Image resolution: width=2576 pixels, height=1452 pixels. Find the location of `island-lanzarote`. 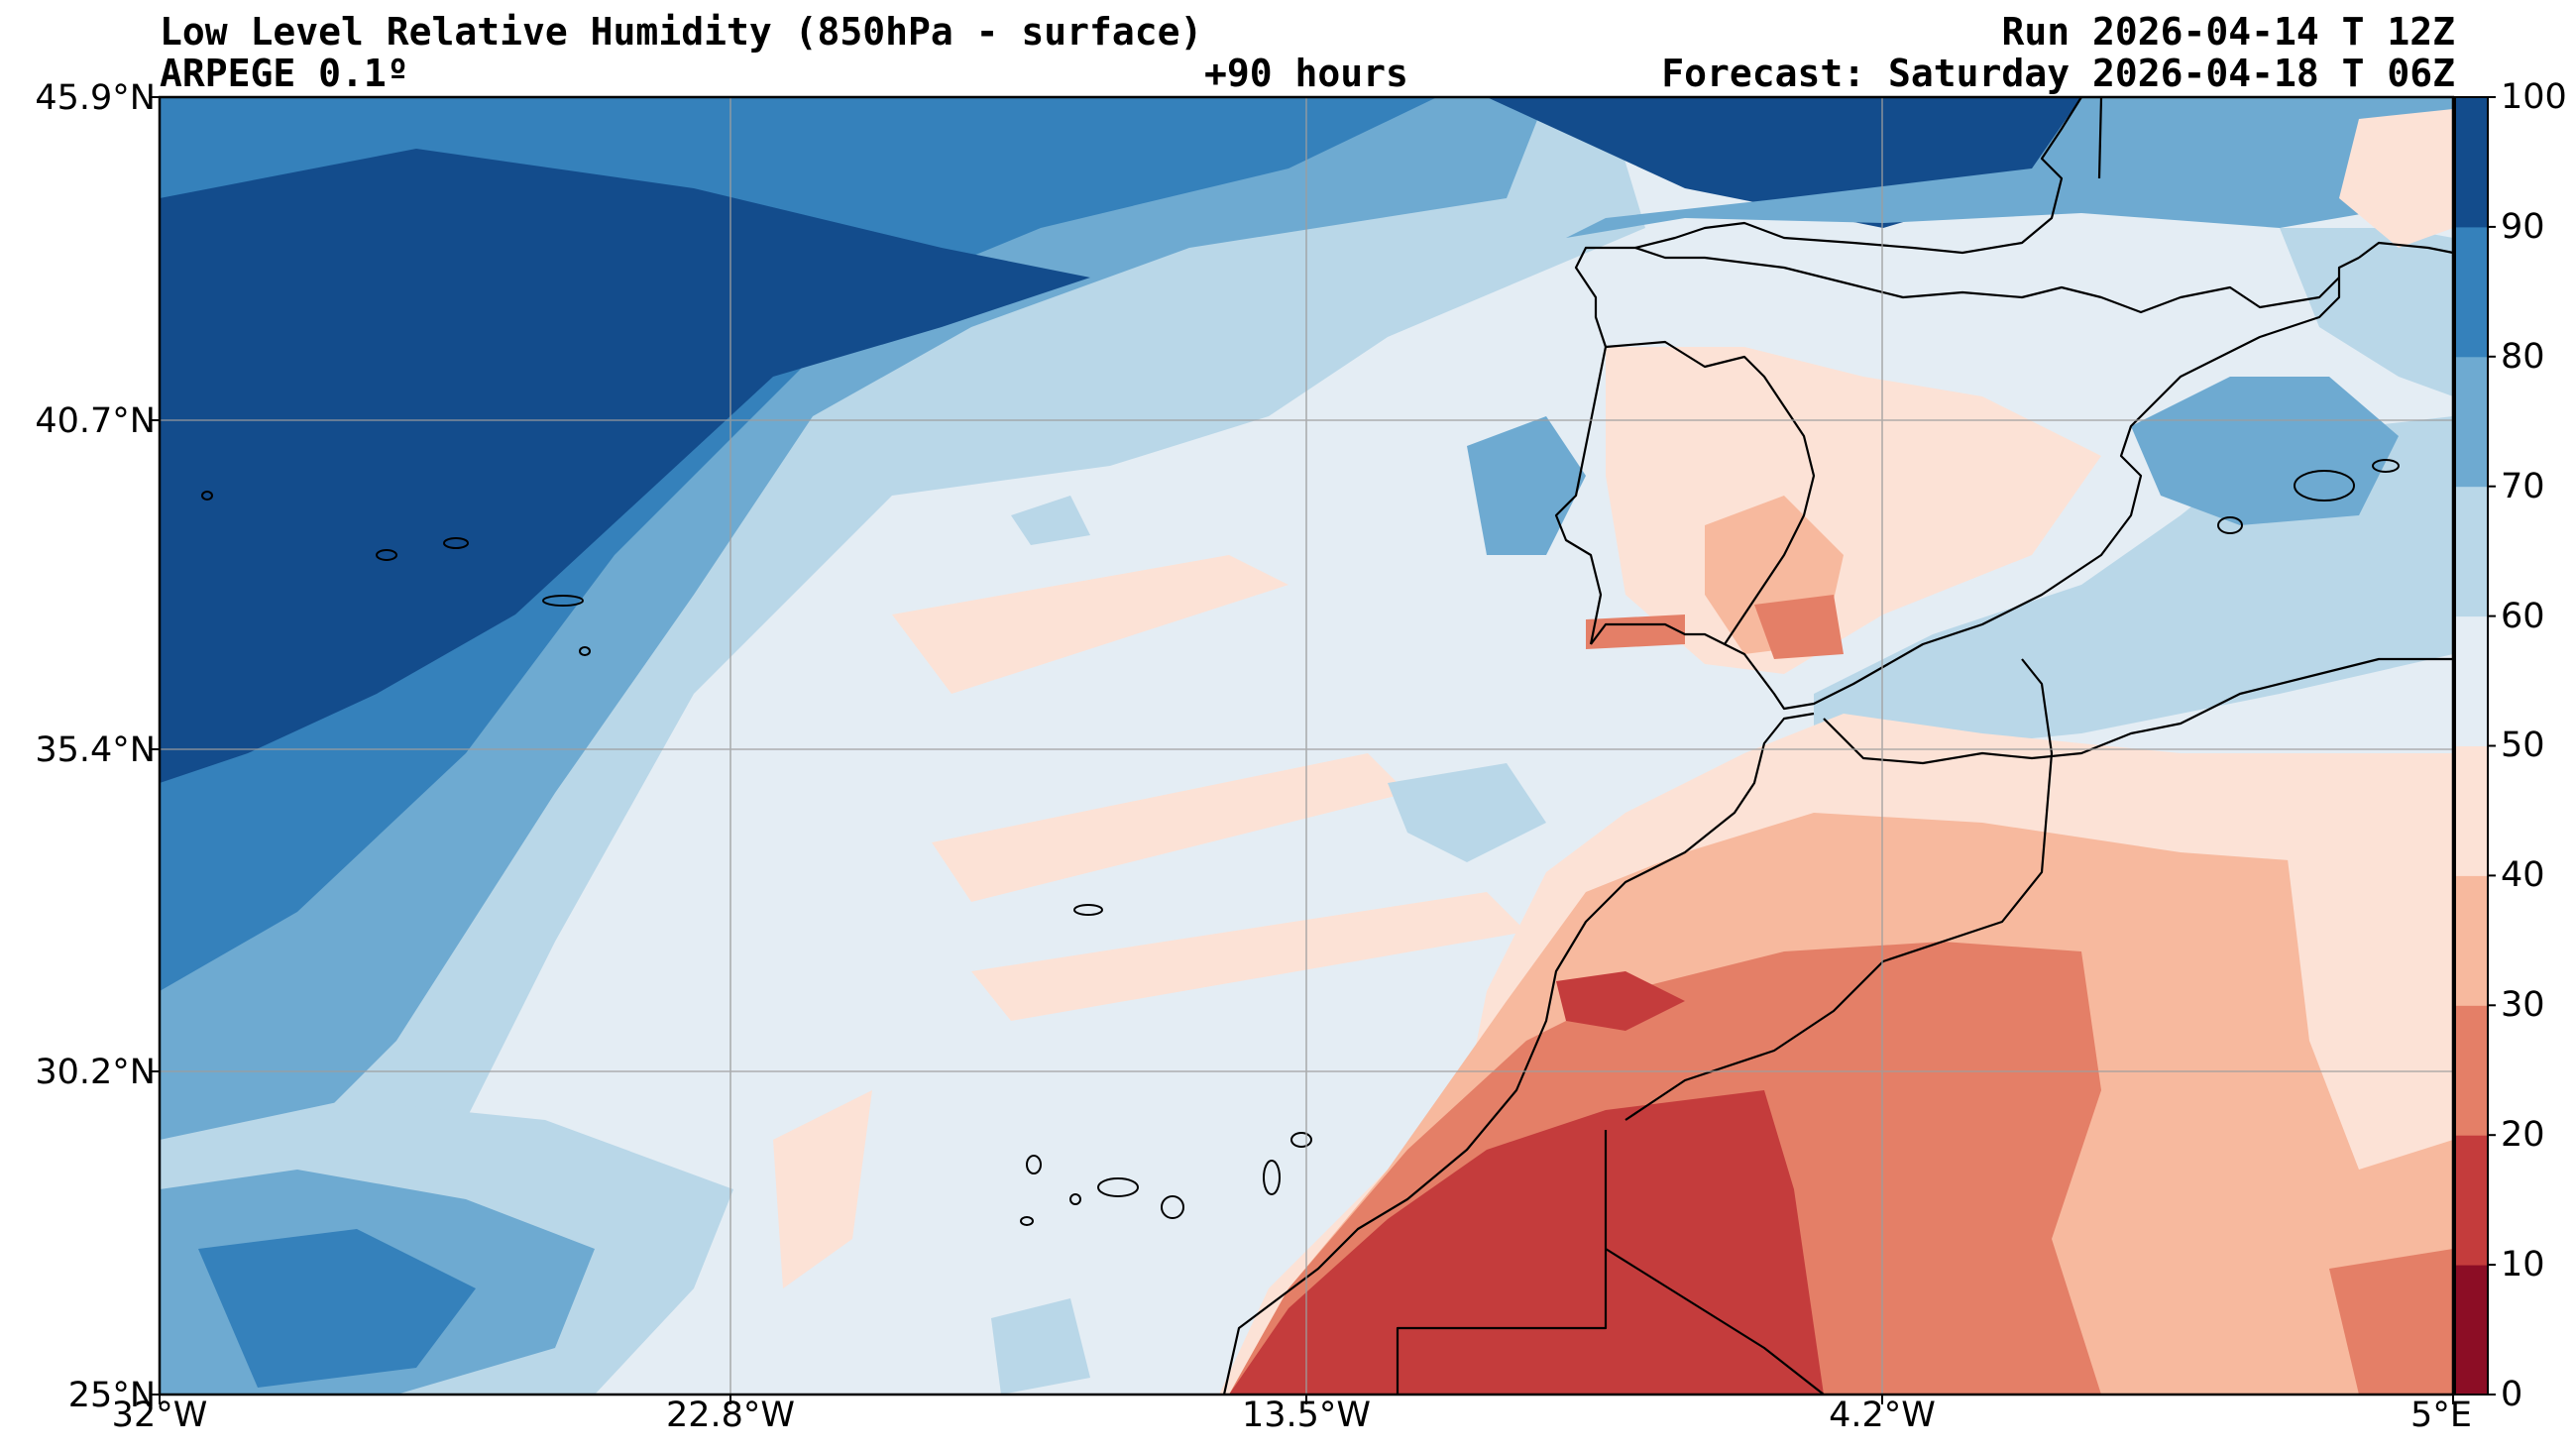

island-lanzarote is located at coordinates (1301, 1140).